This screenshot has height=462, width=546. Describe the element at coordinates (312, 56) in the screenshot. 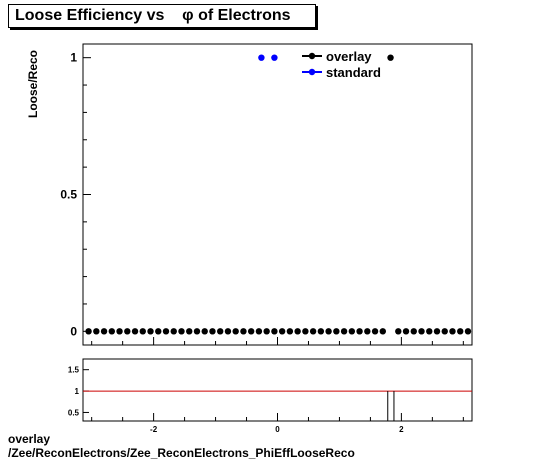

I see `legend-marker-overlay` at that location.